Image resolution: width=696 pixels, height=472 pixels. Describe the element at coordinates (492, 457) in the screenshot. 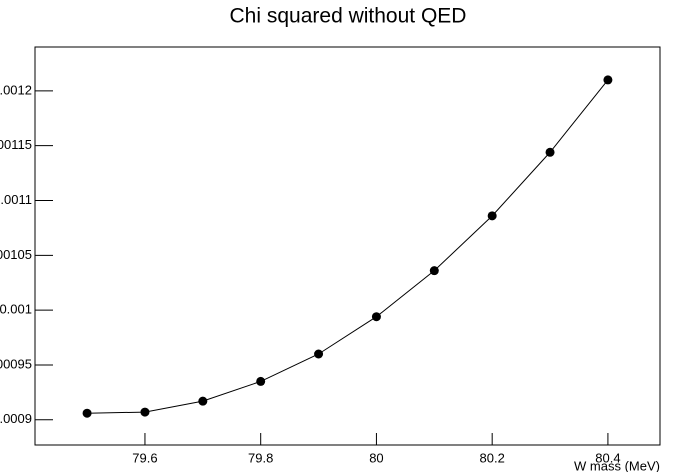

I see `x-tick-label: 80.2` at that location.